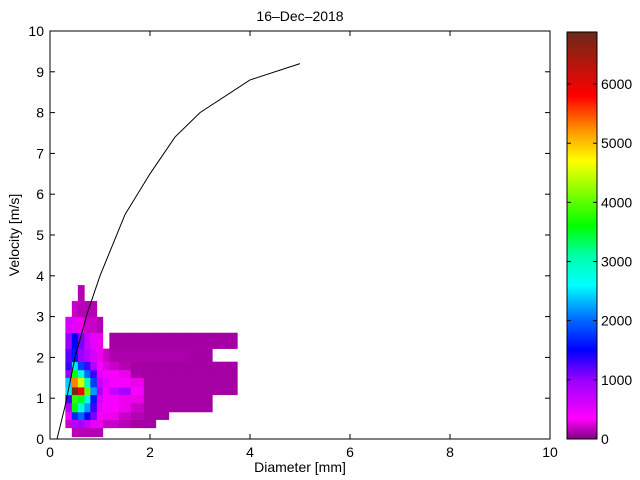 The width and height of the screenshot is (640, 480). What do you see at coordinates (40, 317) in the screenshot?
I see `y-tick-label: 3` at bounding box center [40, 317].